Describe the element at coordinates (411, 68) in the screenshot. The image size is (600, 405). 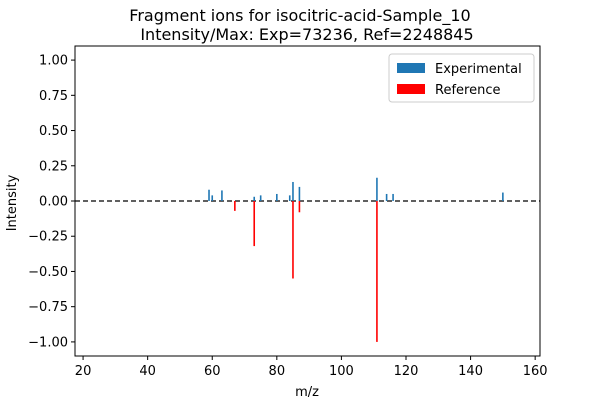
I see `legend-swatch-experimental` at that location.